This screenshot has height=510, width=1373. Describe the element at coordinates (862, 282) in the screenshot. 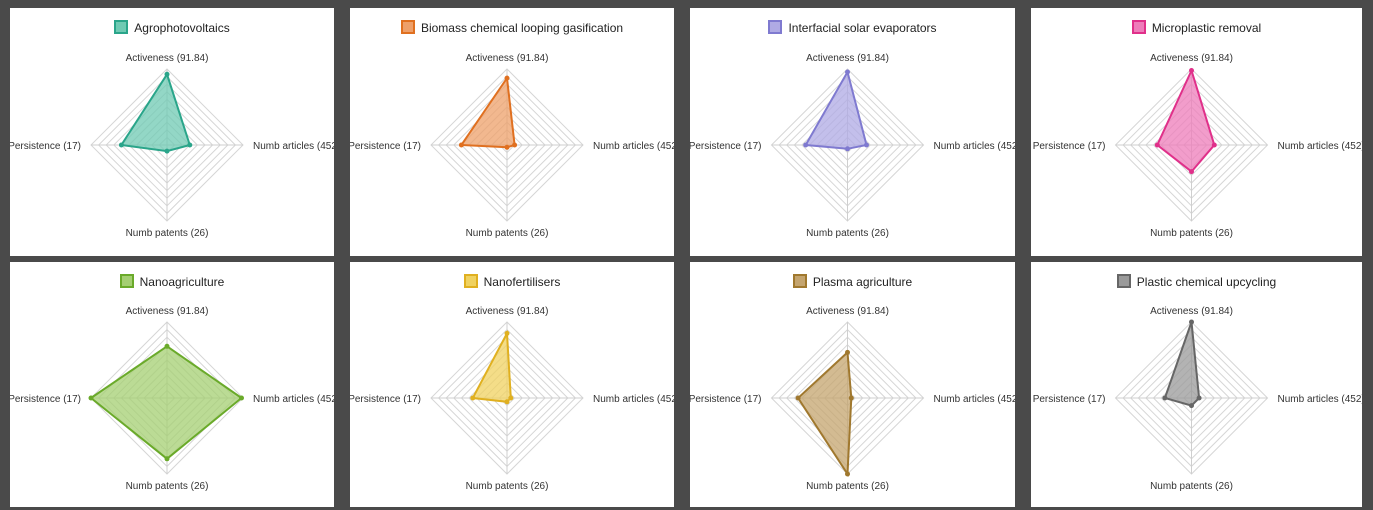

I see `legend-label: Plasma agriculture` at that location.